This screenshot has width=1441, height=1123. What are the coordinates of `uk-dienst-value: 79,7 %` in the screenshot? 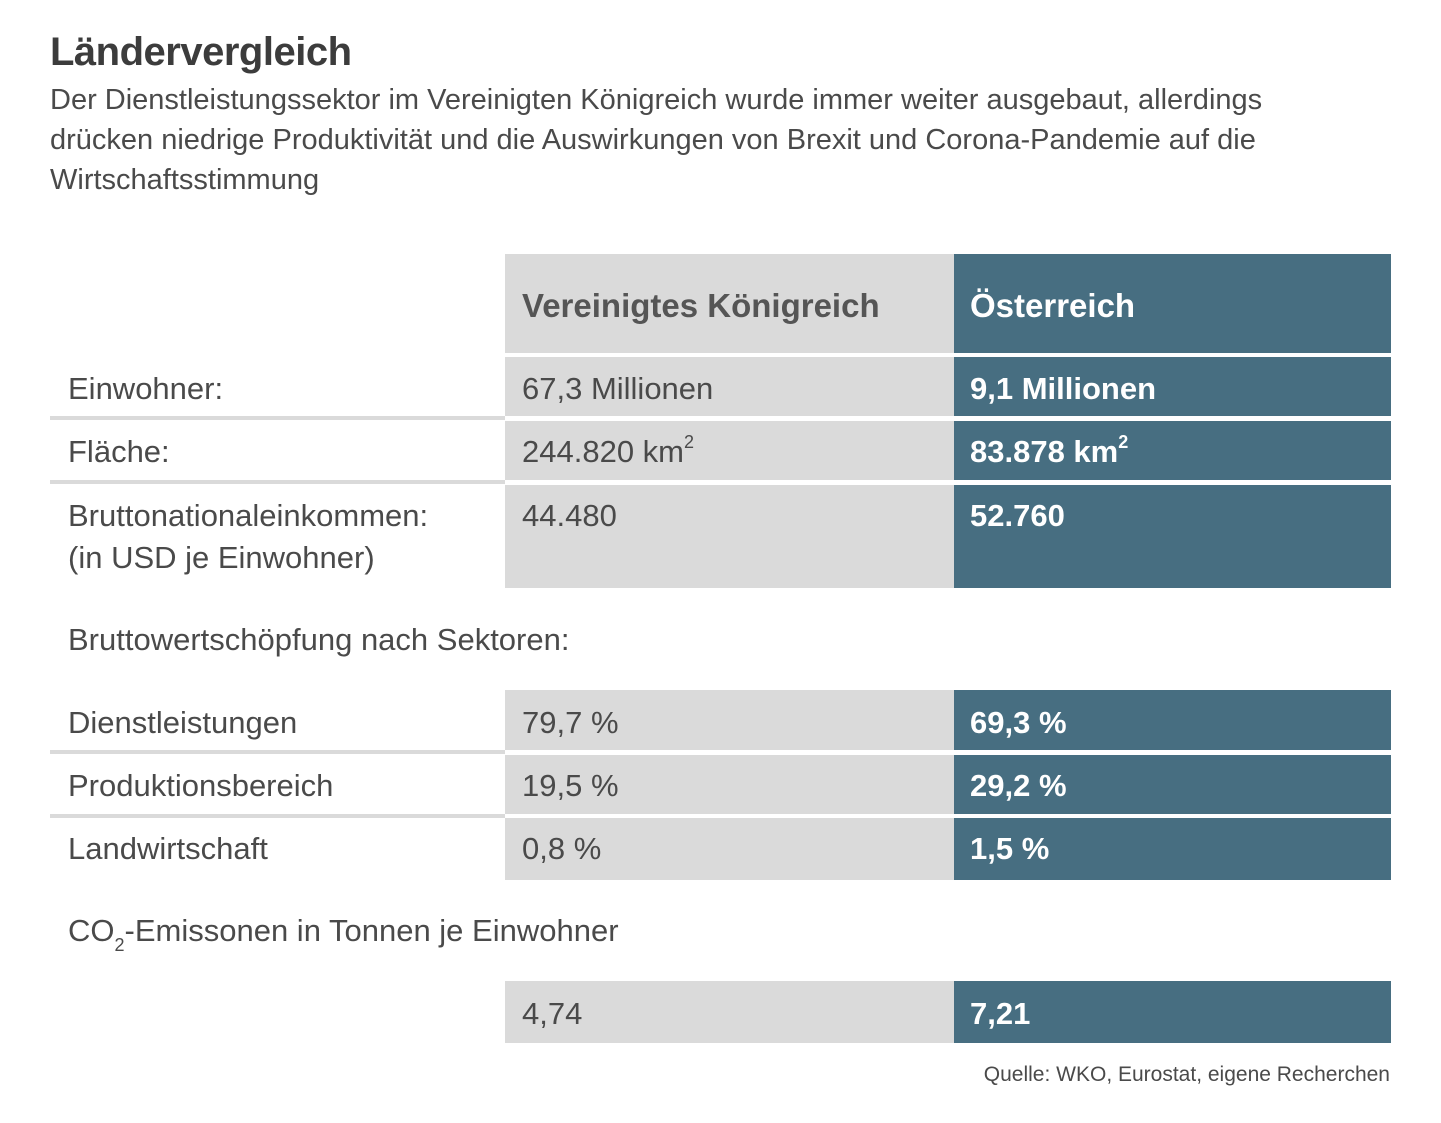 It's located at (570, 722).